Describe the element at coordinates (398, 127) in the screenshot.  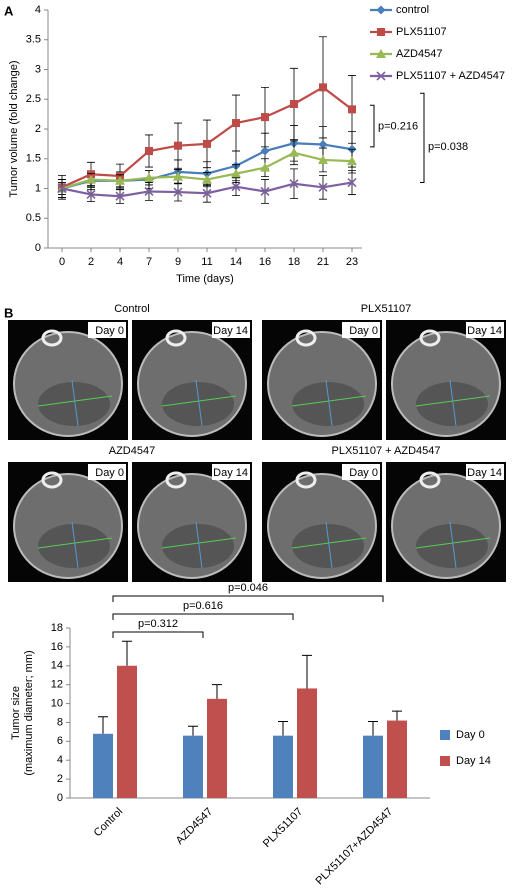
I see `annotation: p=0.216` at that location.